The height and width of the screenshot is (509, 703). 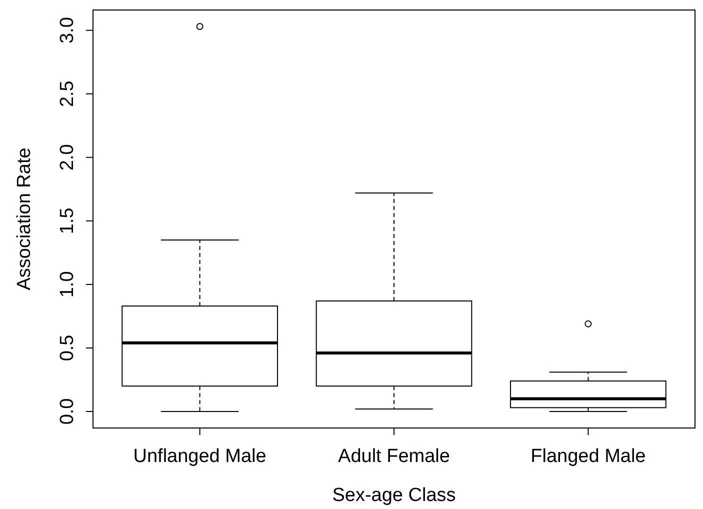 What do you see at coordinates (199, 456) in the screenshot?
I see `x-tick-label: Unflanged Male` at bounding box center [199, 456].